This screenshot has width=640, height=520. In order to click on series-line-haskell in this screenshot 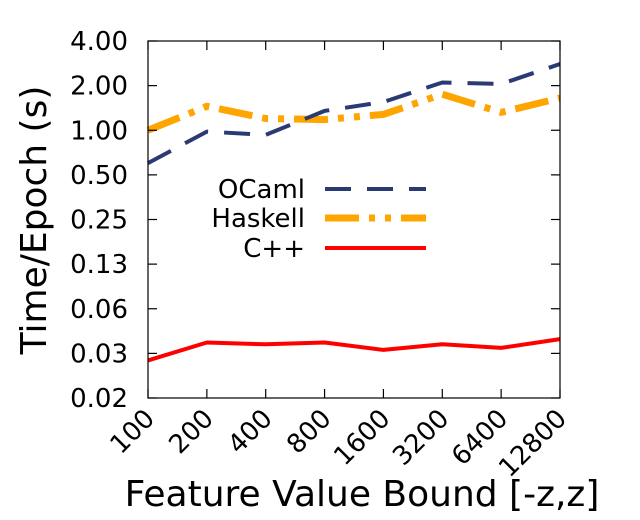, I will do `click(353, 112)`.